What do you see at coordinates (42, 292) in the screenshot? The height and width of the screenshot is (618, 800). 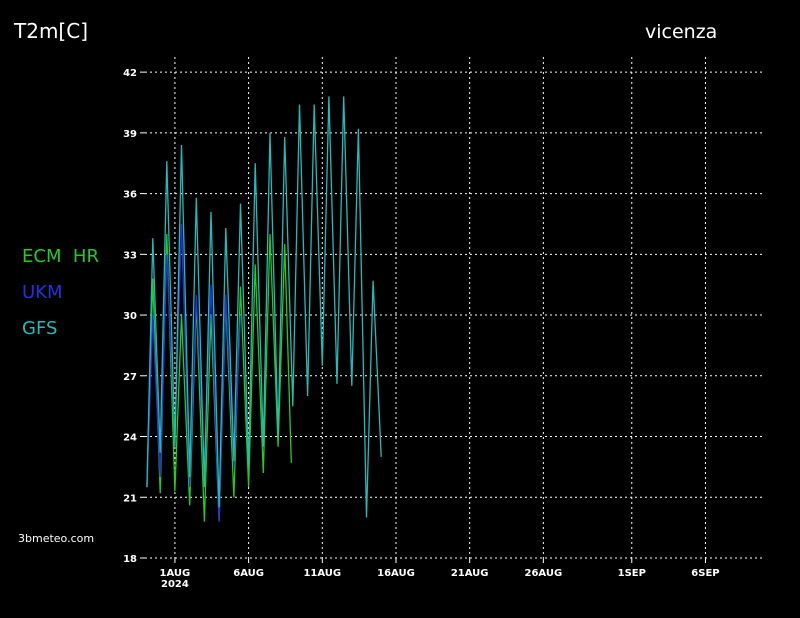 I see `legend-entry: UKM` at bounding box center [42, 292].